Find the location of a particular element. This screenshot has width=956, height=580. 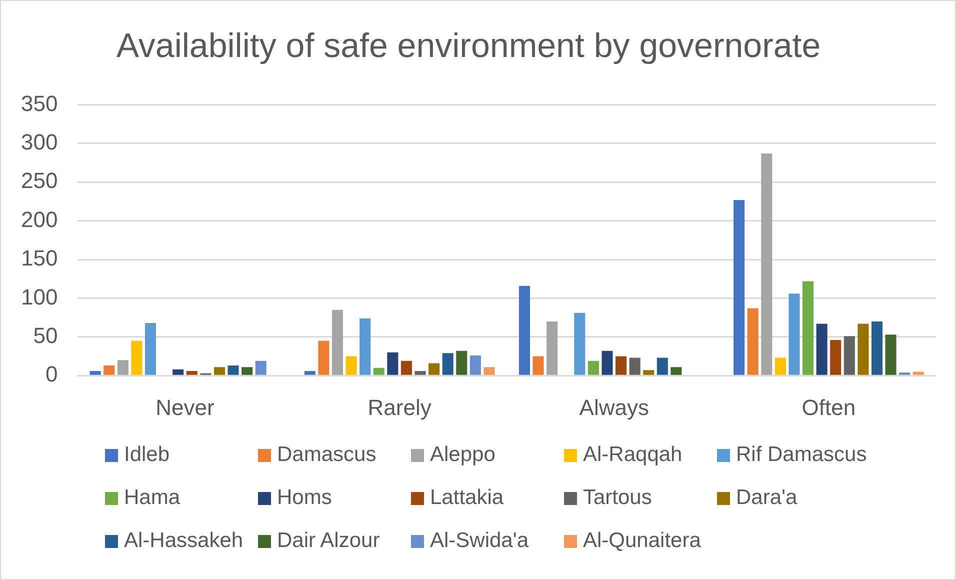

y-tick-label: 250 is located at coordinates (39, 181).